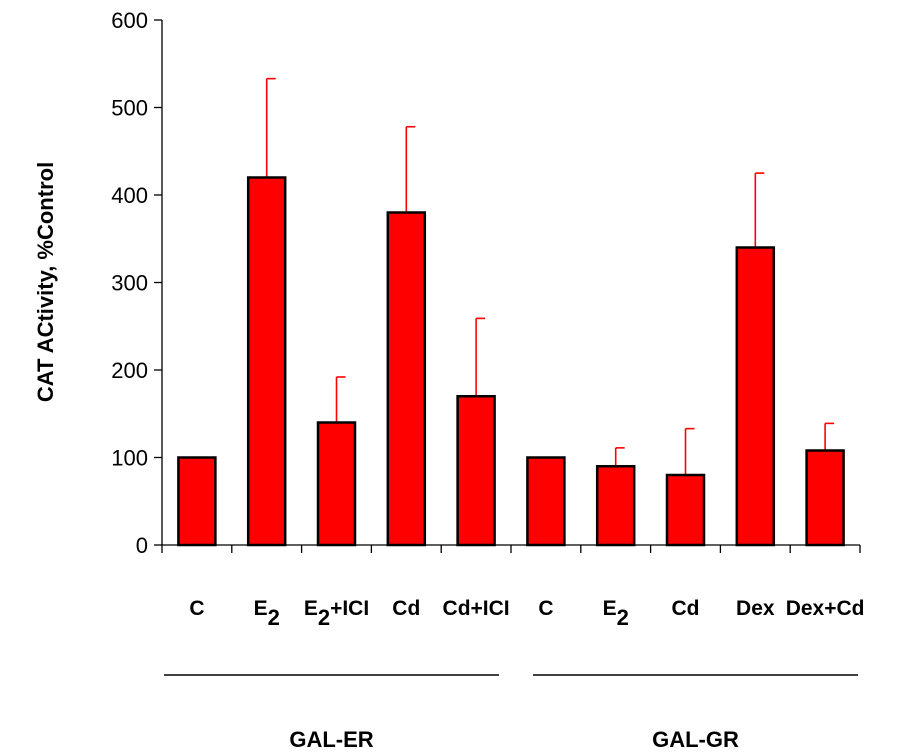 The image size is (907, 752). What do you see at coordinates (129, 283) in the screenshot?
I see `y-tick-label: 300` at bounding box center [129, 283].